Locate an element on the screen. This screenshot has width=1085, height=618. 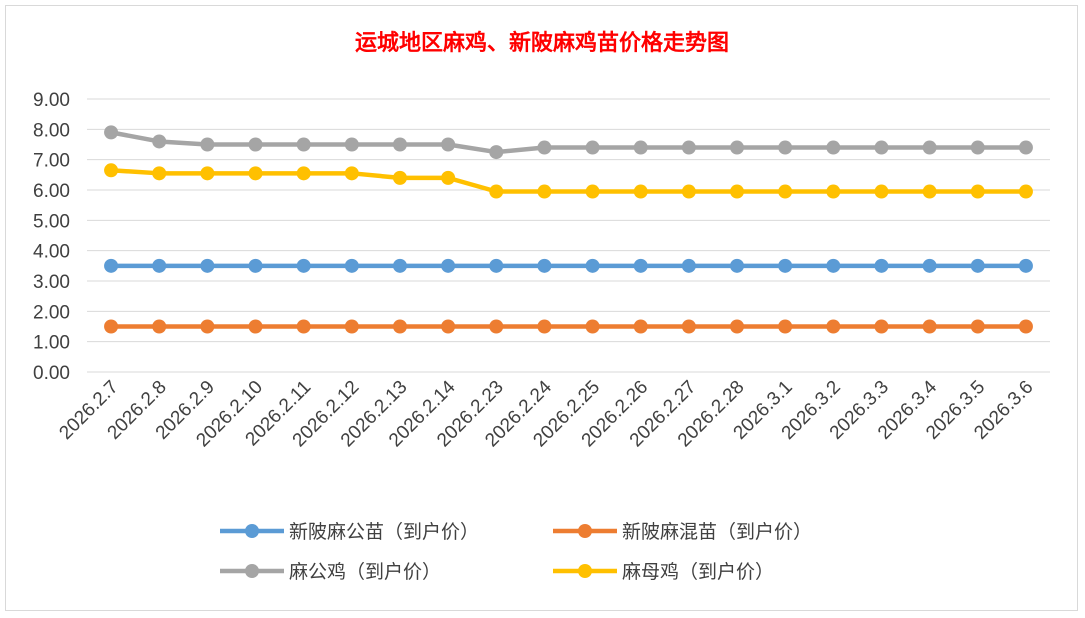
legend-label: 新陂麻公苗（到户价） is located at coordinates (384, 532).